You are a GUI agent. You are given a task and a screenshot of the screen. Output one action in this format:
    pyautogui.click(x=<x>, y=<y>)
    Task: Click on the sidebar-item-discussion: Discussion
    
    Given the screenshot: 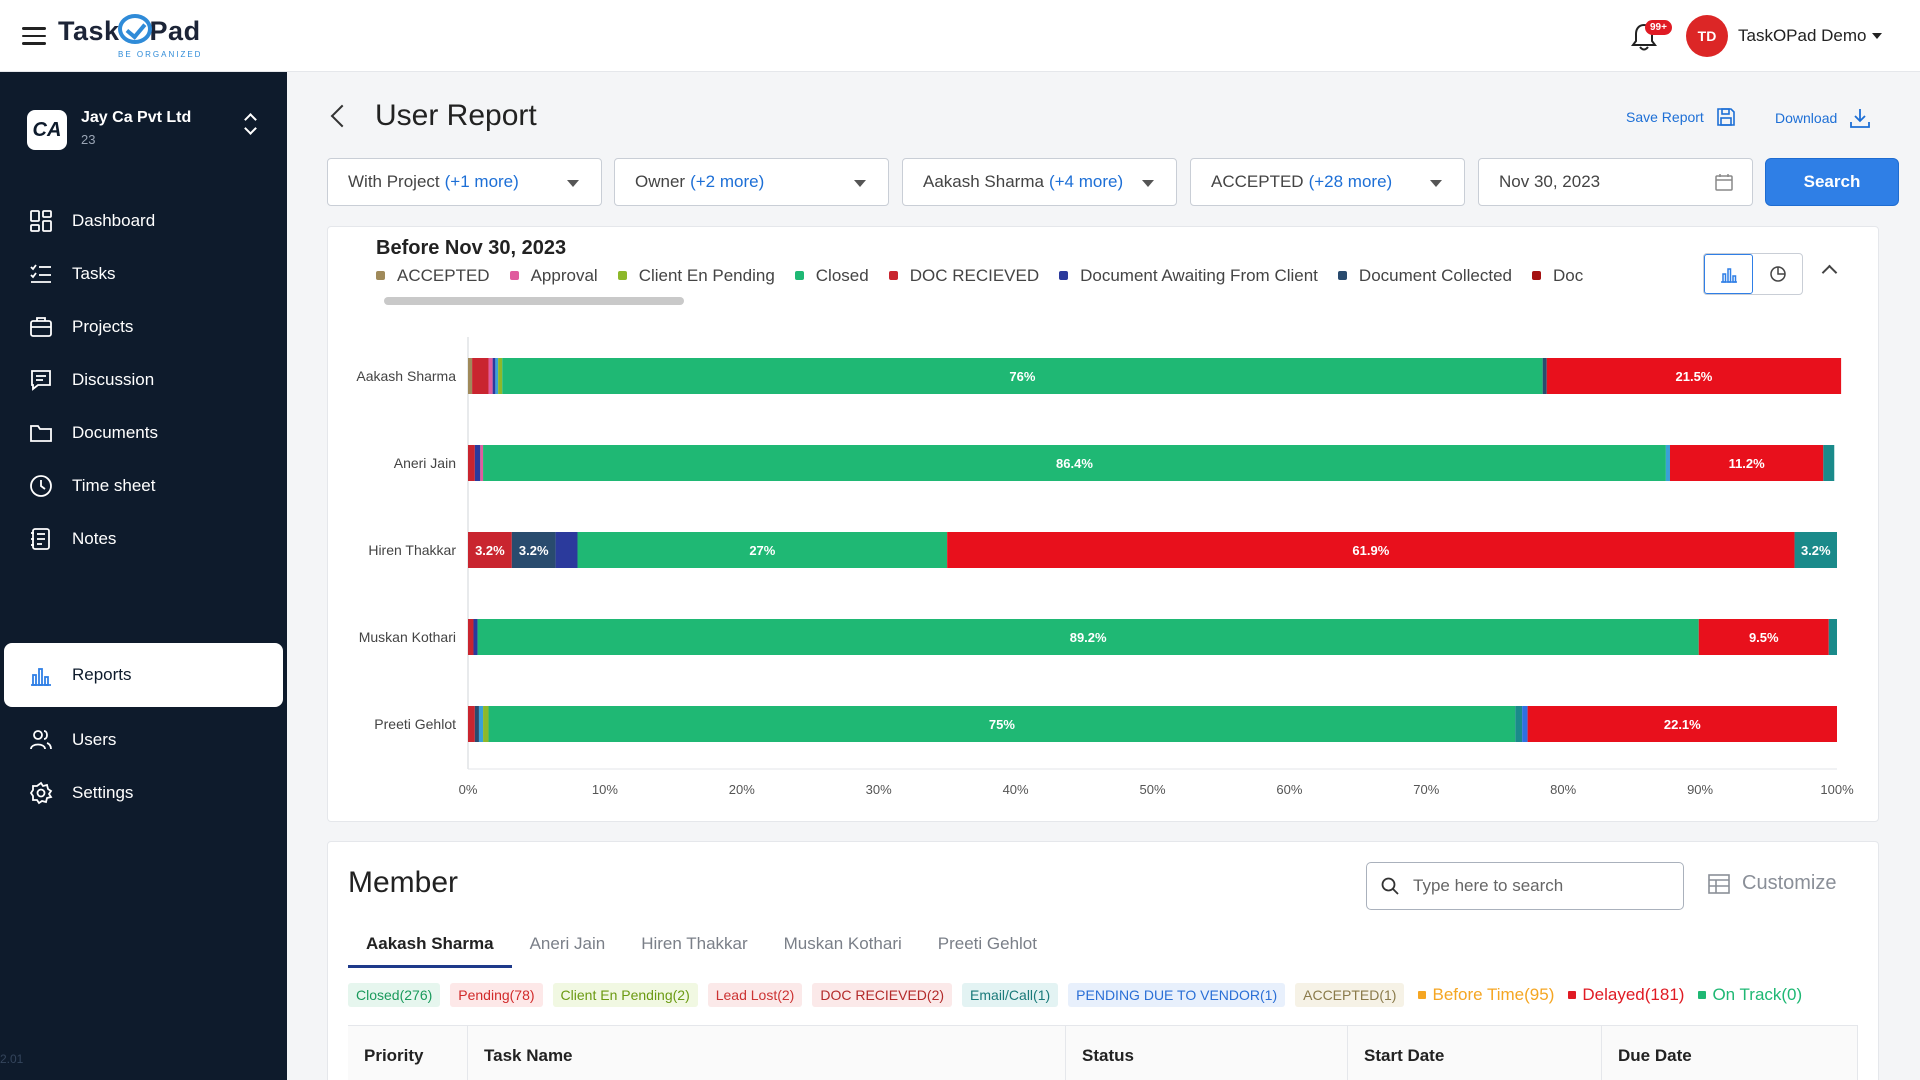 What is the action you would take?
    pyautogui.click(x=143, y=380)
    